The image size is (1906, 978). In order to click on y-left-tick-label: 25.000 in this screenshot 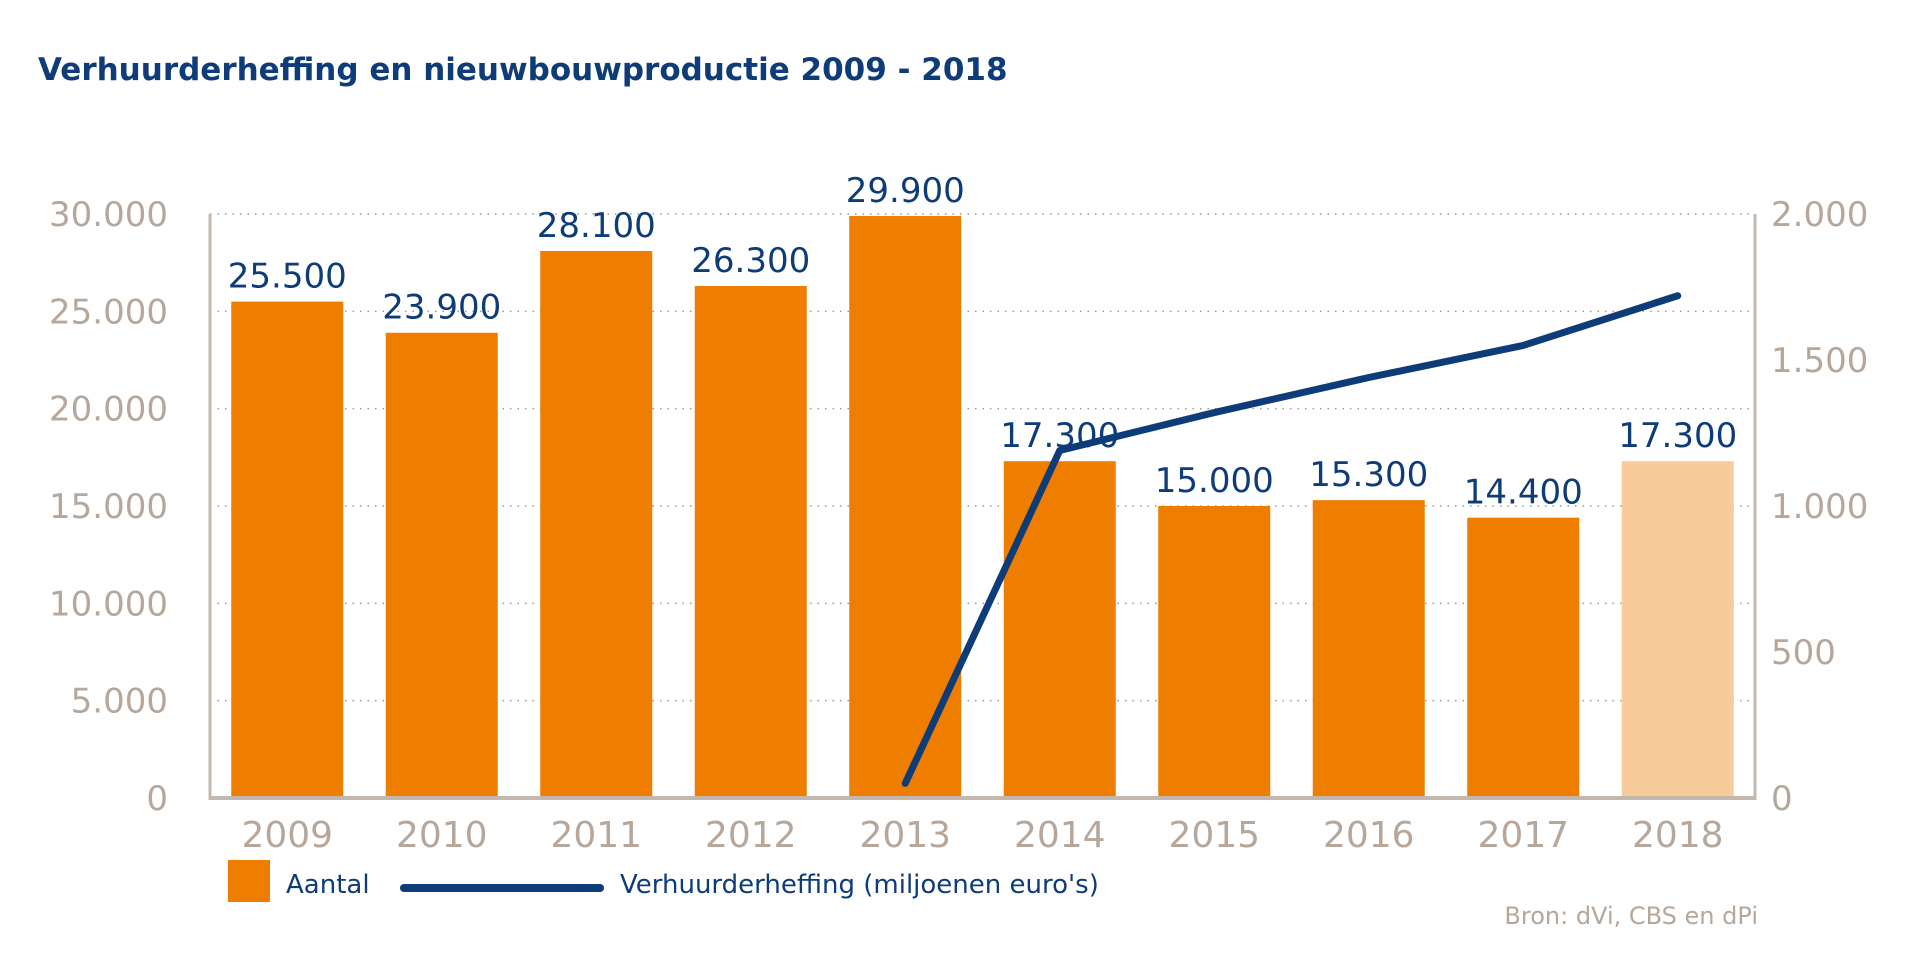, I will do `click(108, 312)`.